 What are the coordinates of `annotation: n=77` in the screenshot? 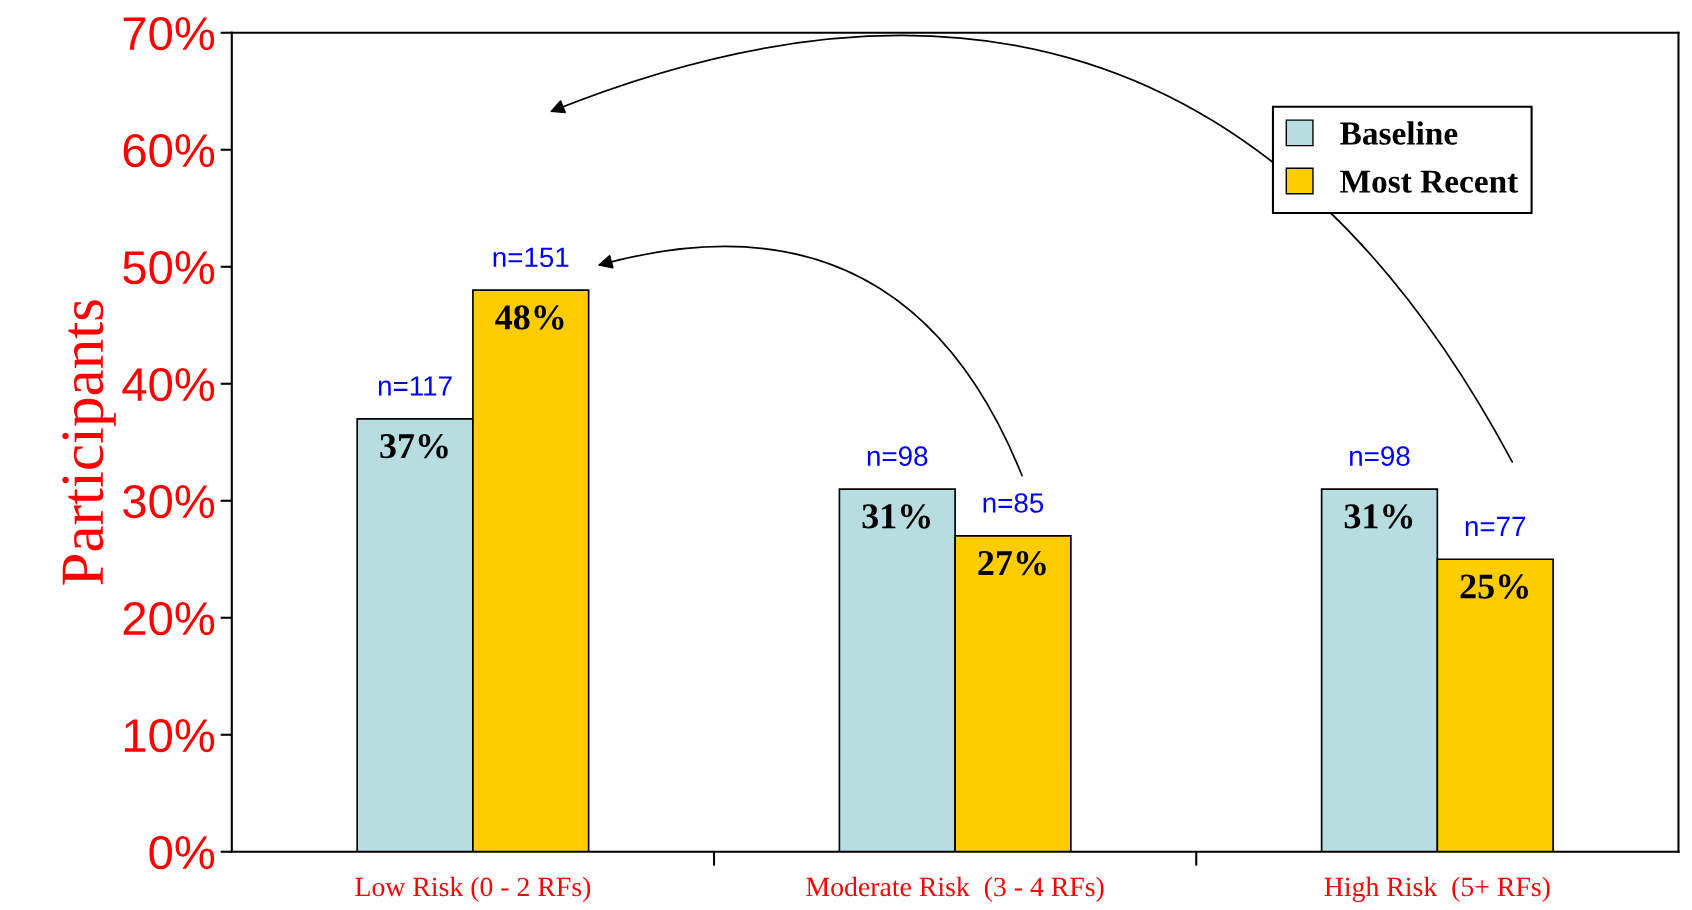 It's located at (1495, 526).